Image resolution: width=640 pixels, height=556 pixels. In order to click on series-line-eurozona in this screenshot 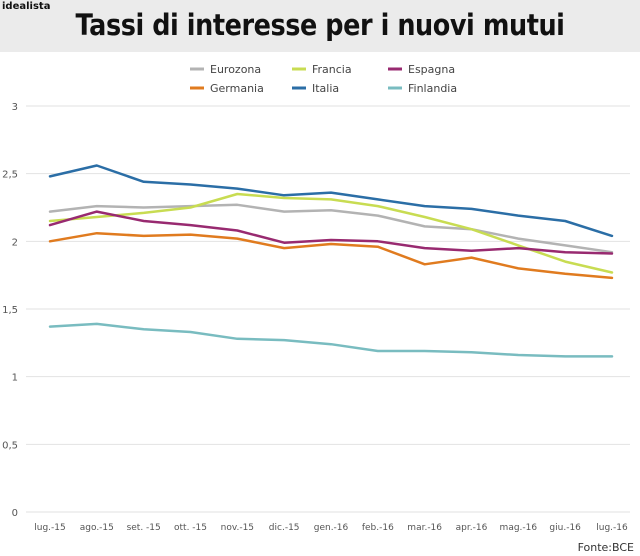, I will do `click(331, 228)`.